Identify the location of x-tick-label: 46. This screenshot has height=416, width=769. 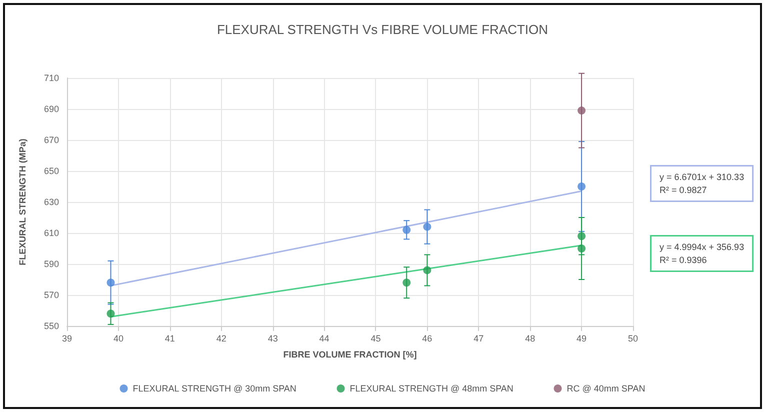
(427, 339).